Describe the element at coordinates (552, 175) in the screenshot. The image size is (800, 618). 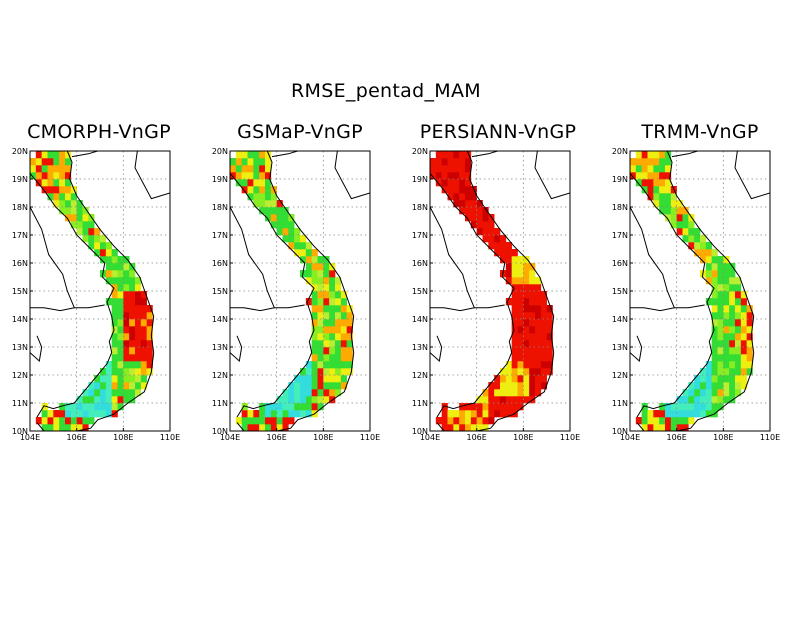
I see `hainan-coast` at that location.